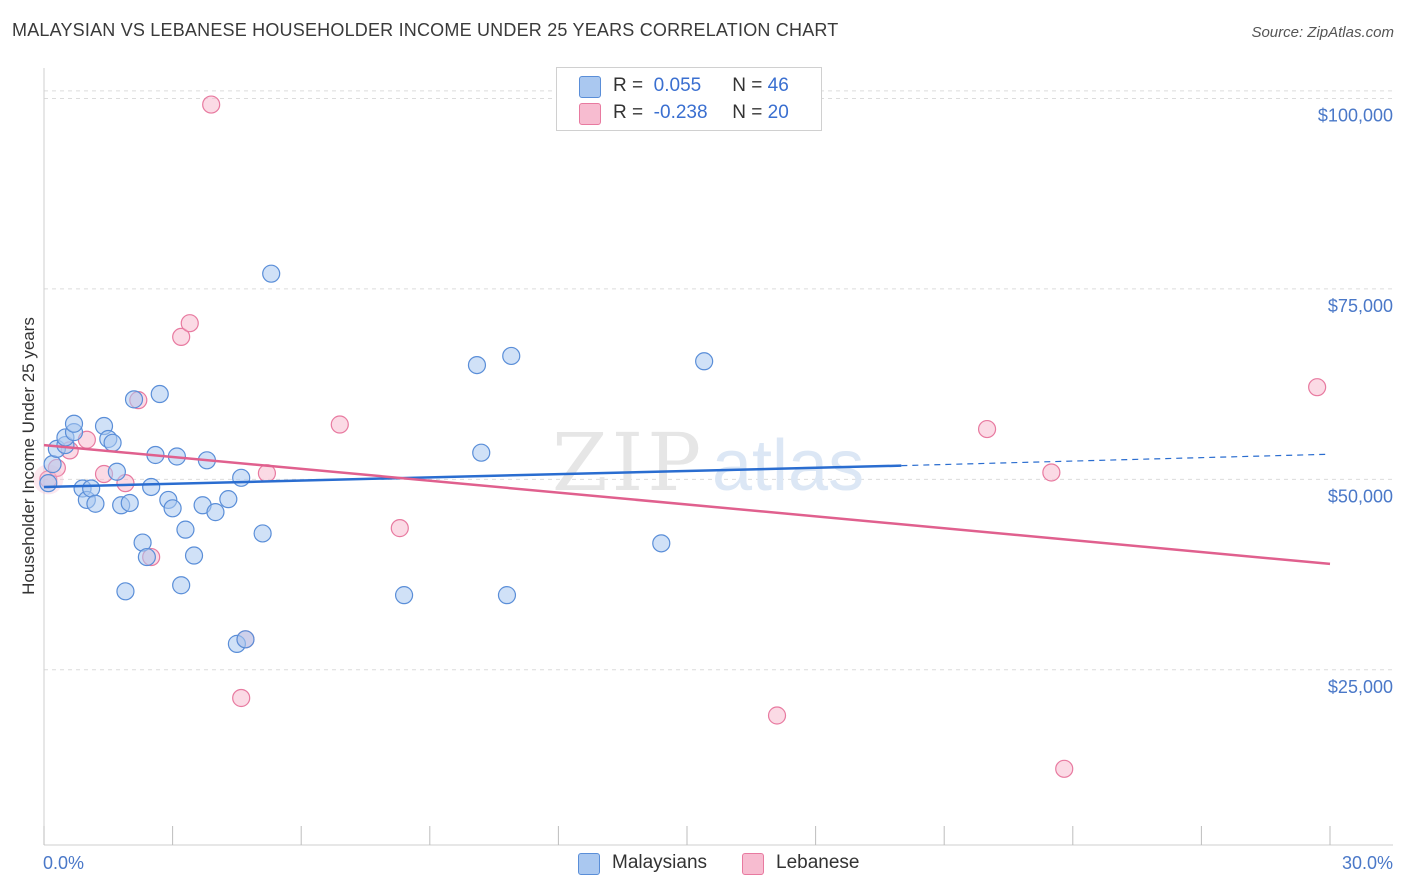 The width and height of the screenshot is (1406, 892). What do you see at coordinates (660, 862) in the screenshot?
I see `bottom-legend-label: Malaysians` at bounding box center [660, 862].